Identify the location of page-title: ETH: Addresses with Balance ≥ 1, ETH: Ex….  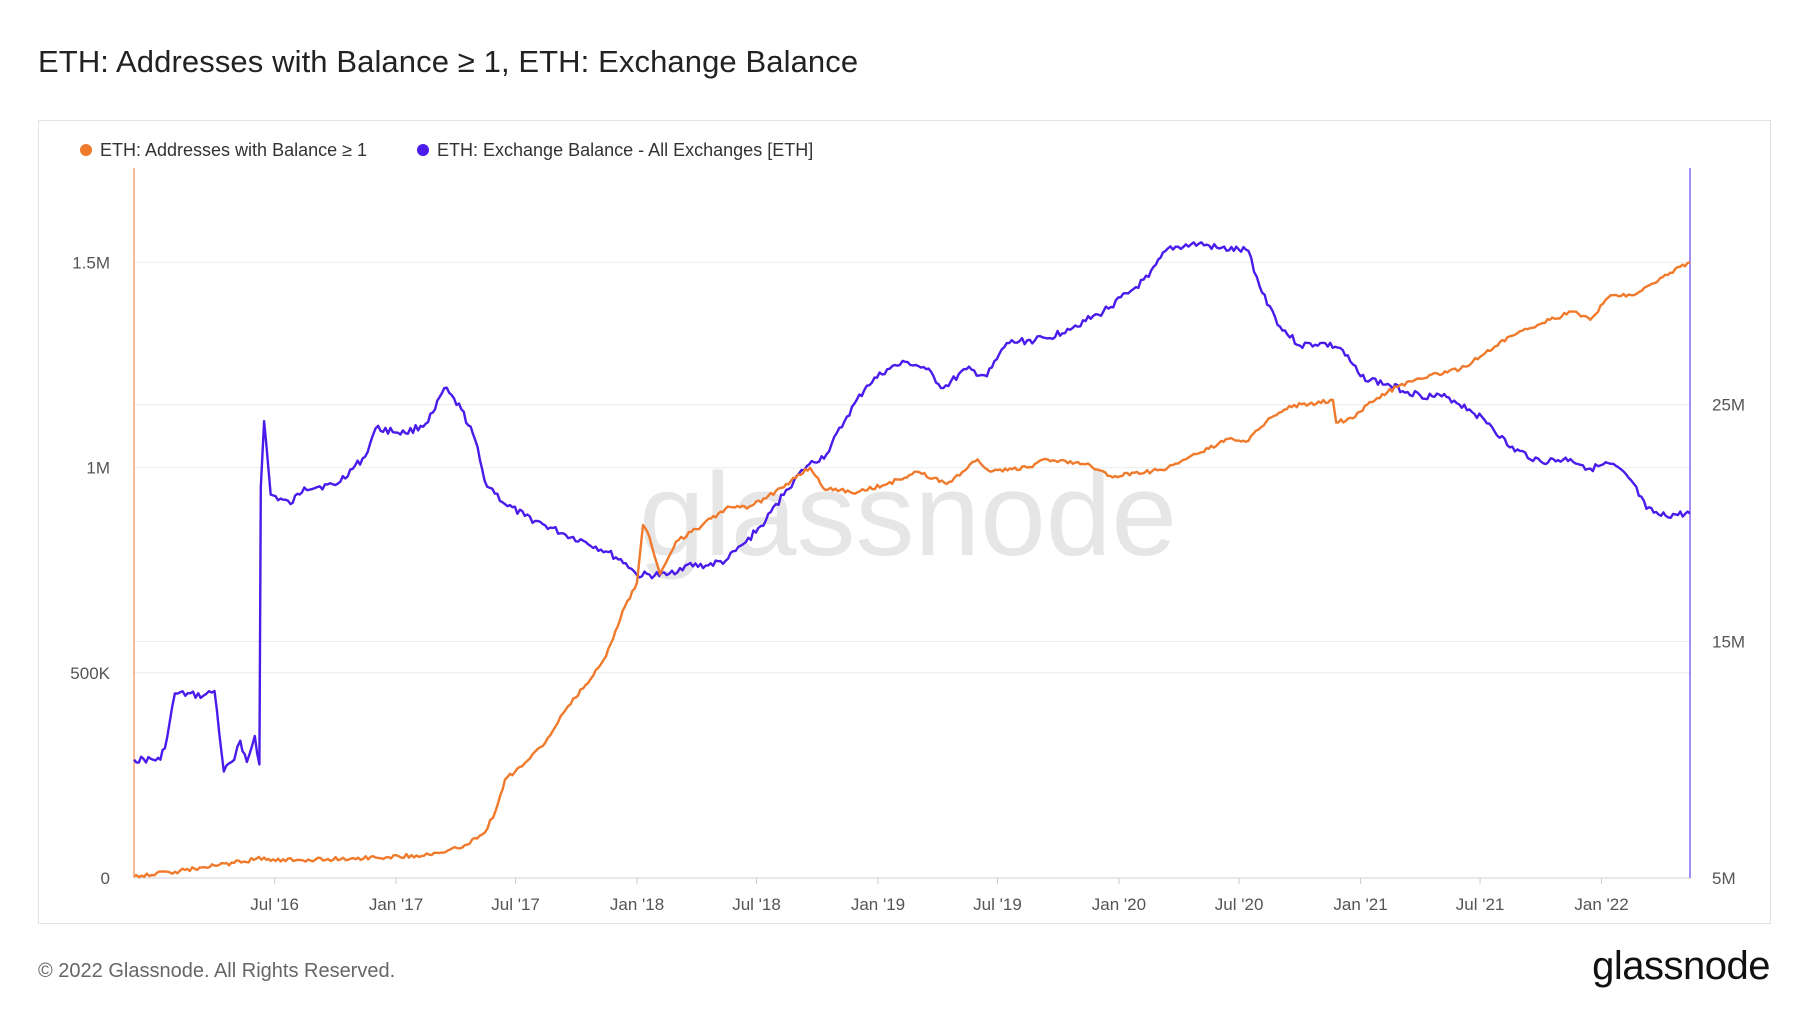
(448, 61).